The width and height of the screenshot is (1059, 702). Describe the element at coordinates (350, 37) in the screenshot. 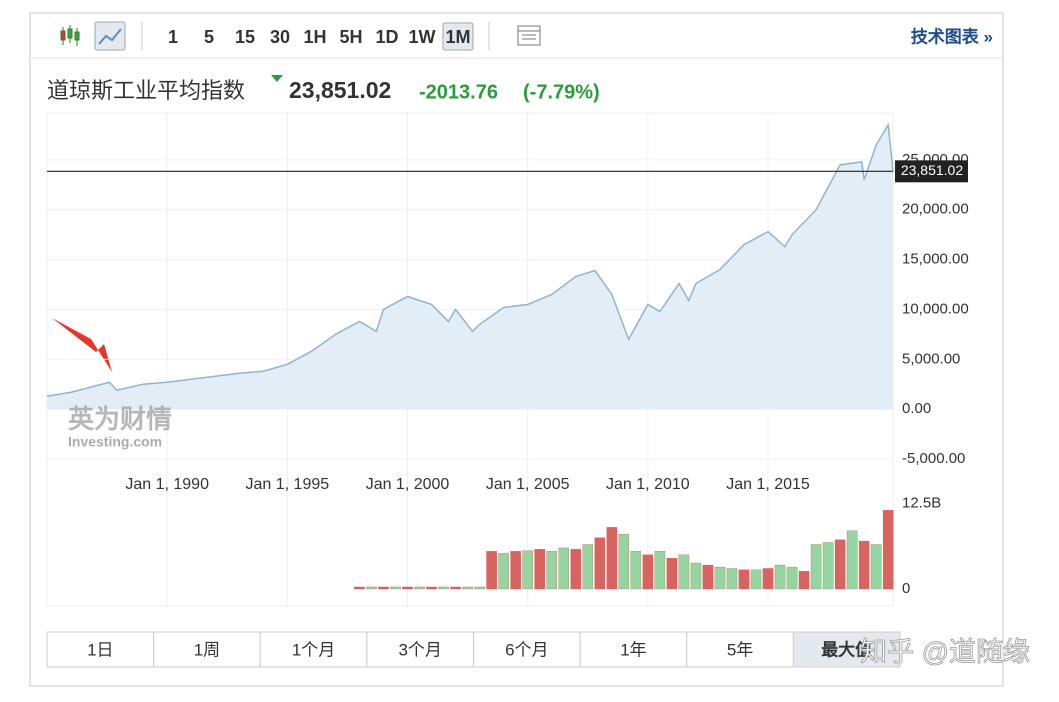

I see `interval-button: 5H` at that location.